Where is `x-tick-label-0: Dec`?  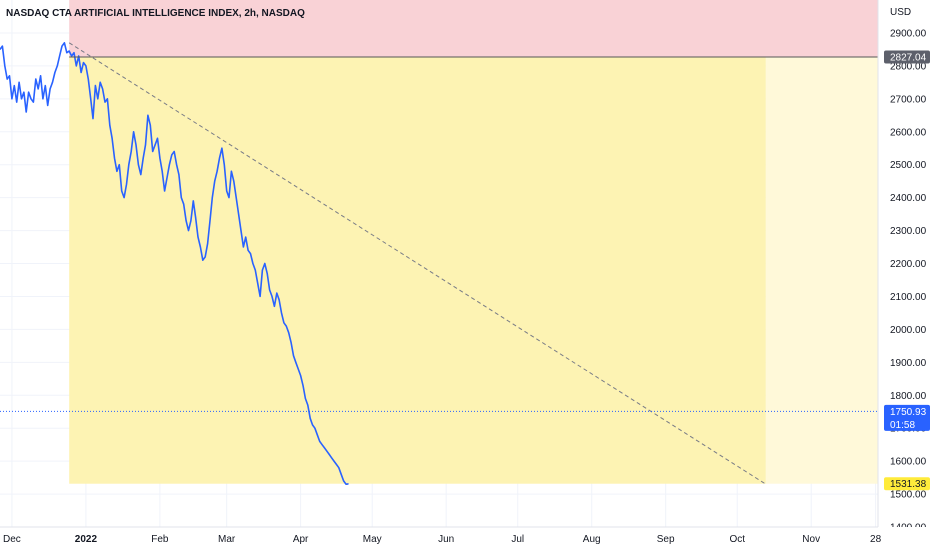
x-tick-label-0: Dec is located at coordinates (12, 539).